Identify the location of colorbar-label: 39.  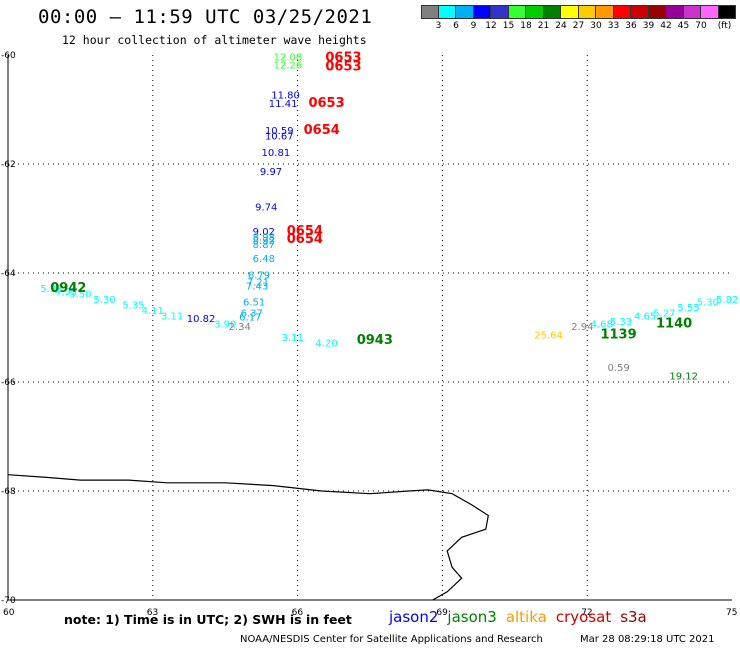
(648, 26).